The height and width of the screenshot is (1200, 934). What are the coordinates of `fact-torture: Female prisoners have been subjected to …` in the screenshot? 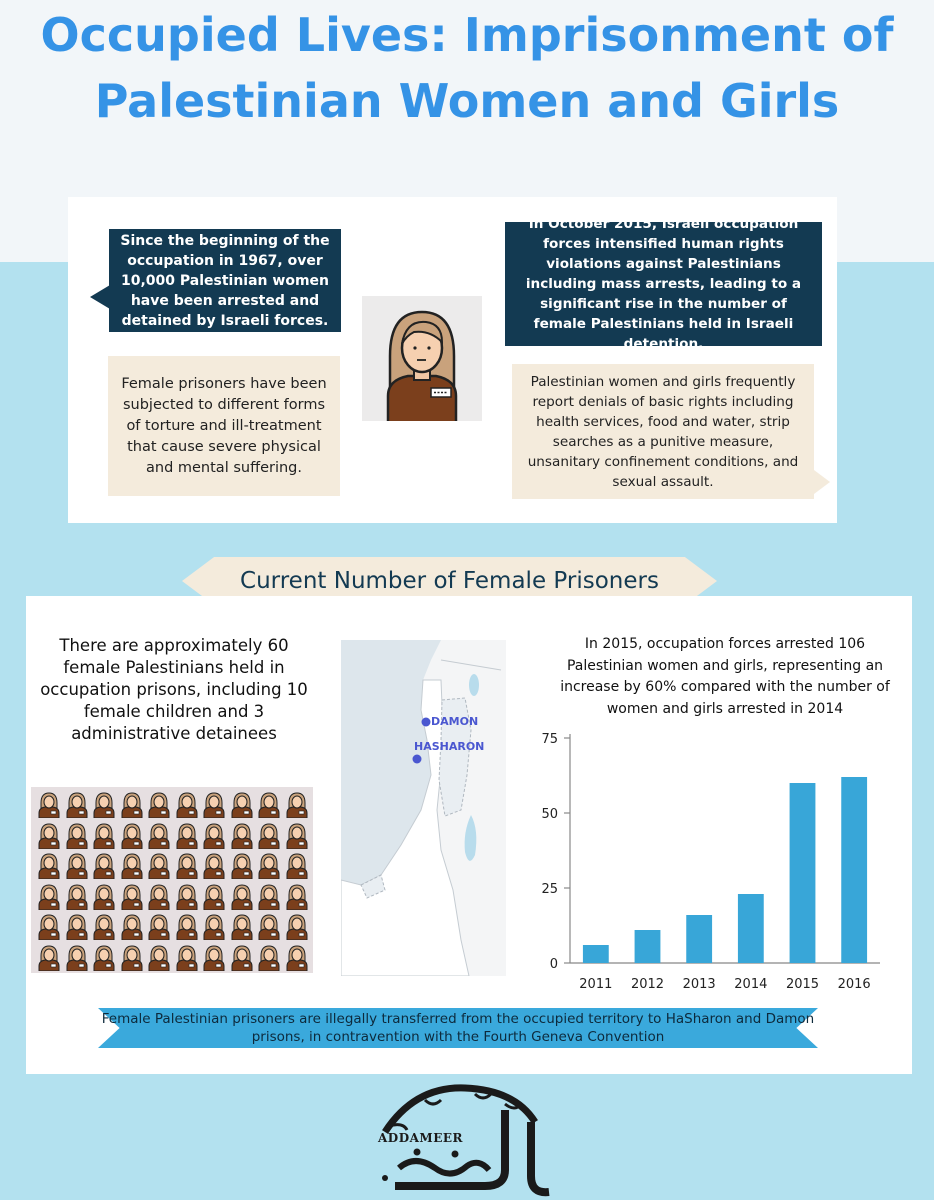 It's located at (224, 426).